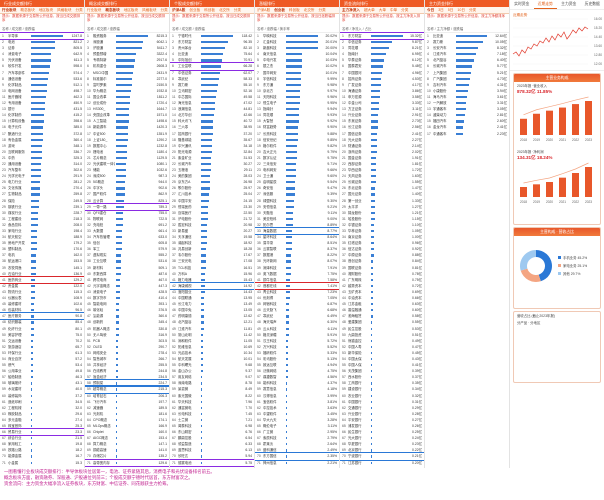 The height and width of the screenshot is (500, 604). I want to click on table-row: 44 仪器仪表 108.9, so click(42, 298).